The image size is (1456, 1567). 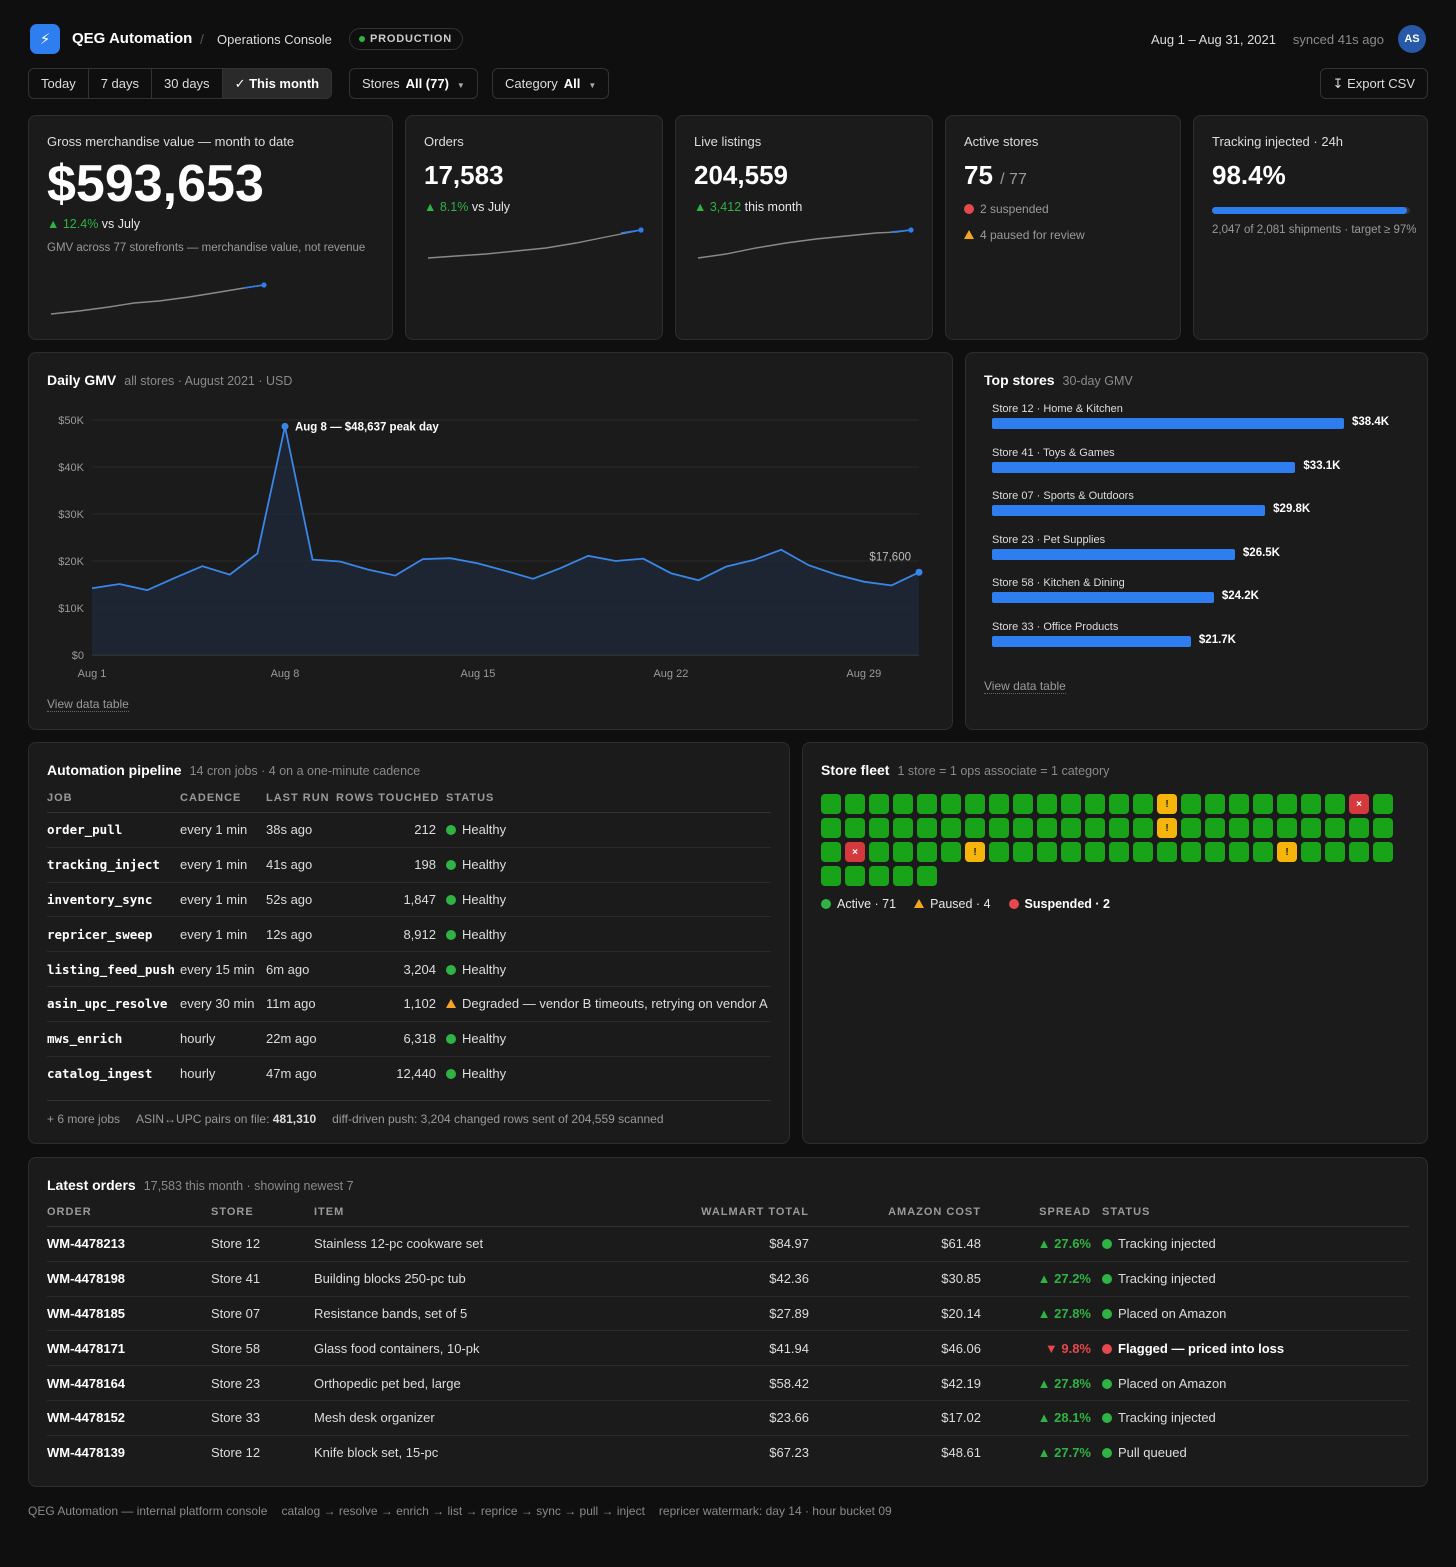 I want to click on order-id: WM-4478185, so click(x=129, y=1314).